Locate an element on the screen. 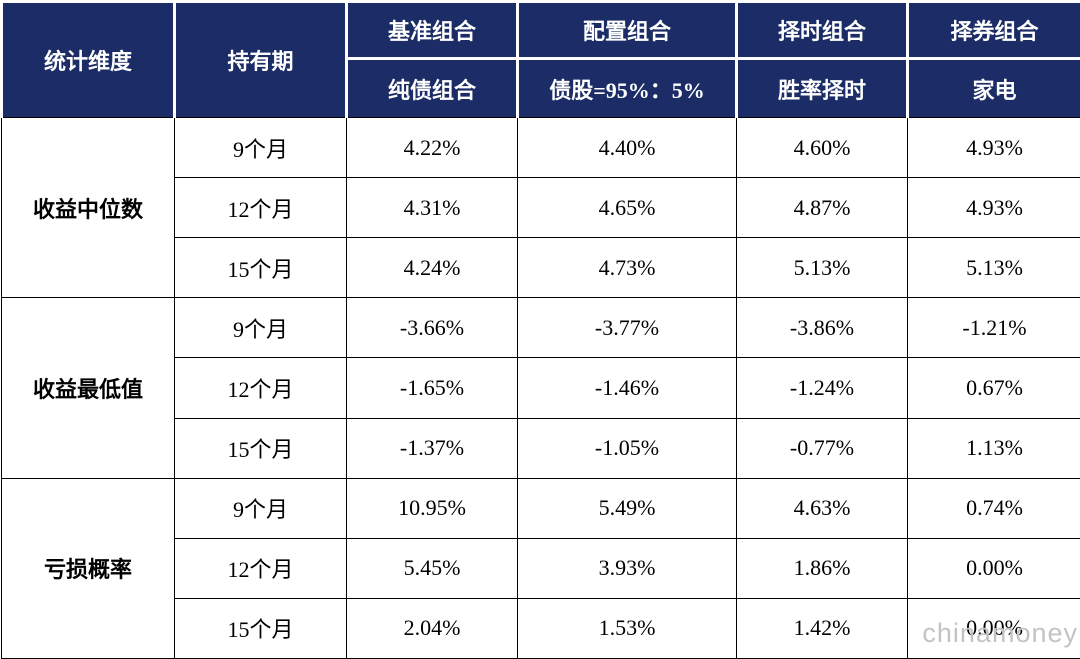 The width and height of the screenshot is (1080, 659). value-cell: -1.24% is located at coordinates (822, 388).